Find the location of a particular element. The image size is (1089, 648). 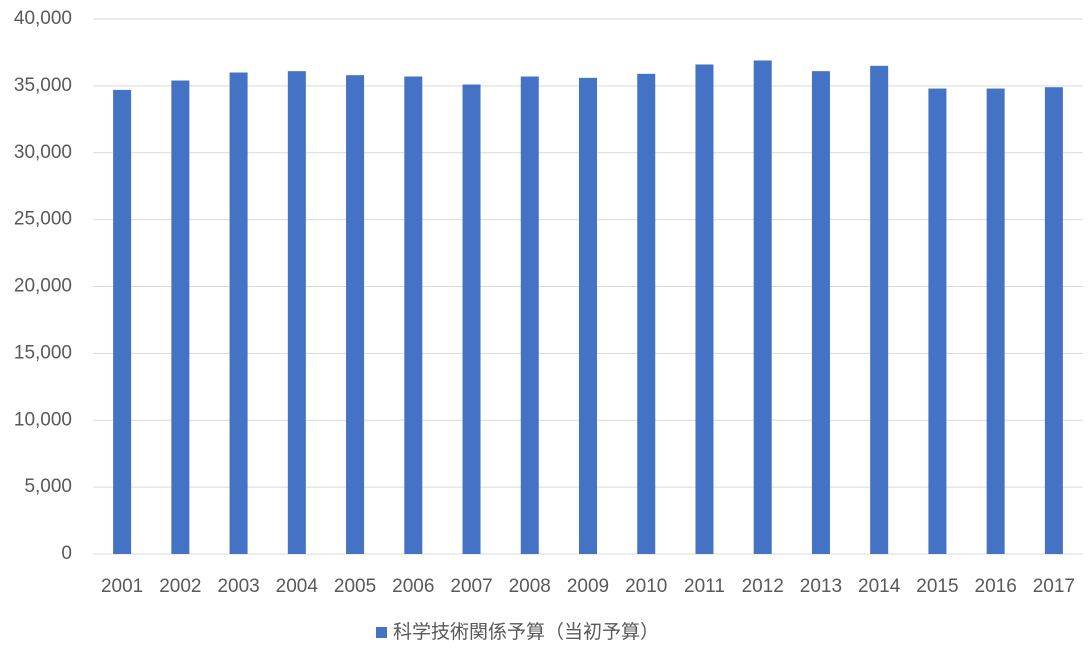

x-tick-label: 2011 is located at coordinates (704, 586).